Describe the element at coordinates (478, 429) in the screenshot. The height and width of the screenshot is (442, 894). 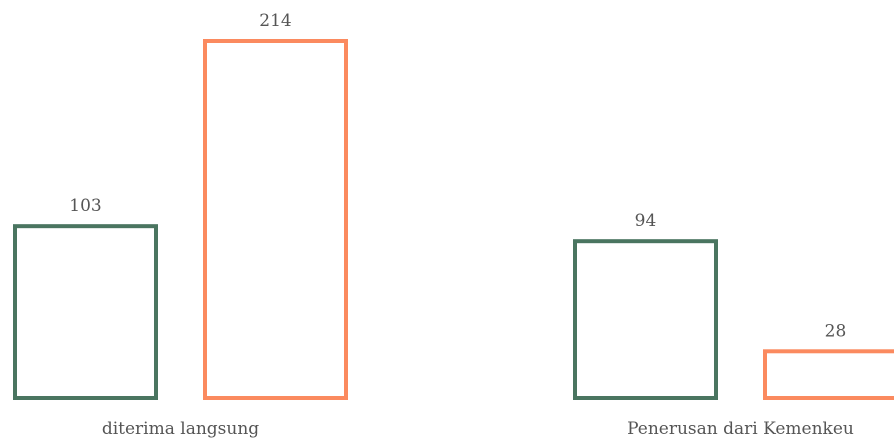
I see `category-labels-group: diterima langsung Penerusan dari Kemenkeu` at that location.